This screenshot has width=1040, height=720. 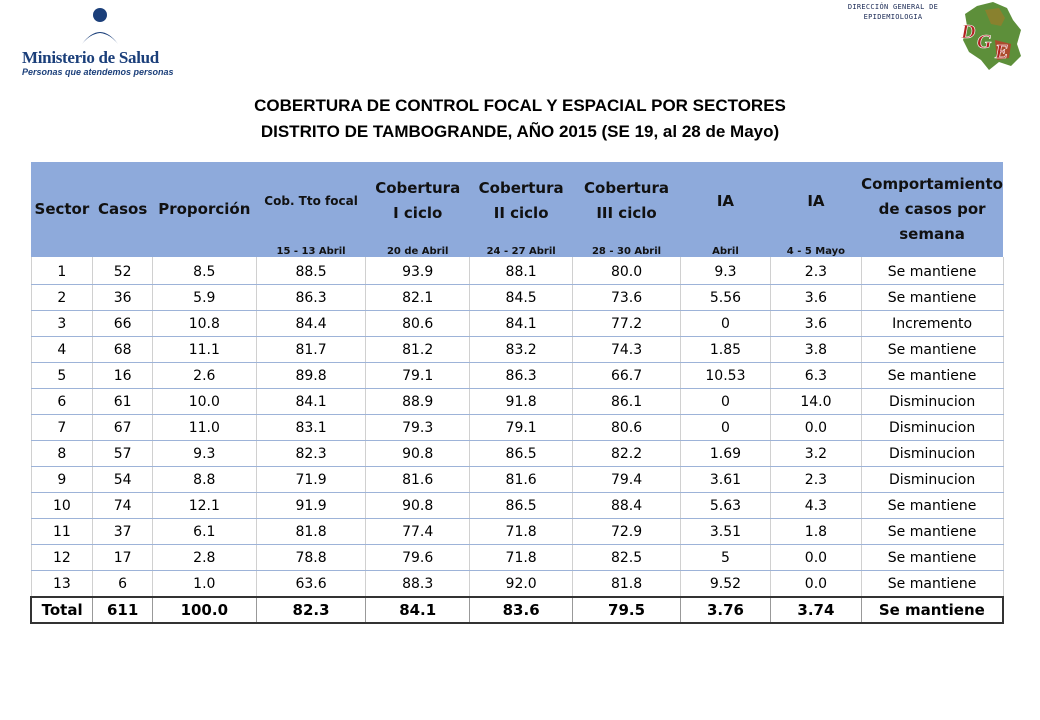 What do you see at coordinates (62, 427) in the screenshot?
I see `cell-sector: 7` at bounding box center [62, 427].